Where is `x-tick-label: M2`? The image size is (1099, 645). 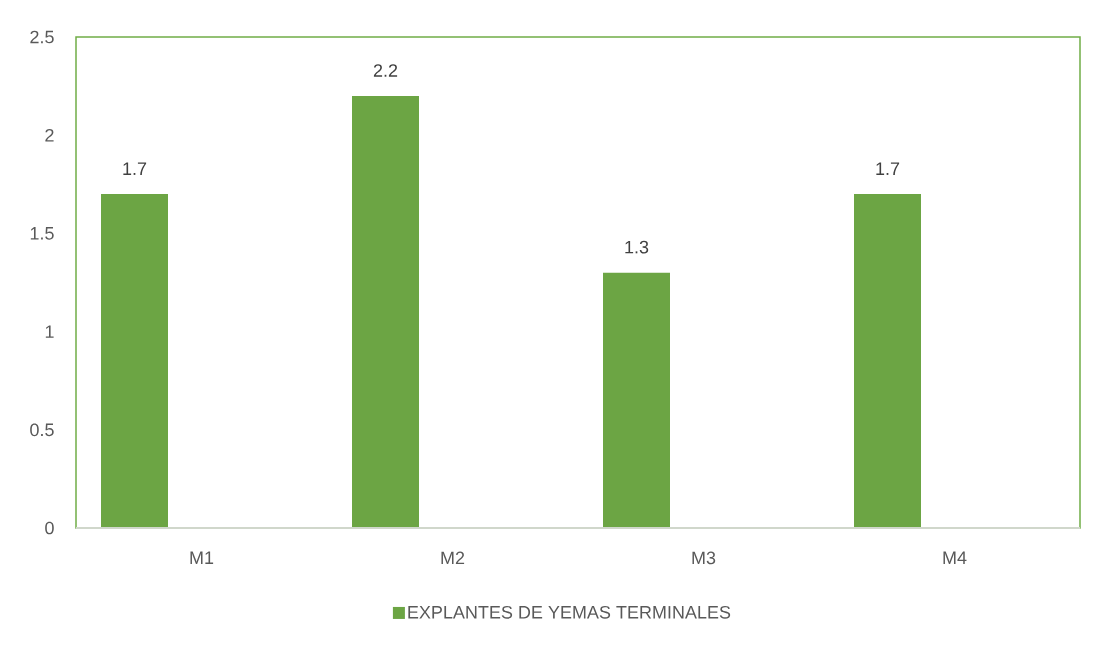 x-tick-label: M2 is located at coordinates (453, 558).